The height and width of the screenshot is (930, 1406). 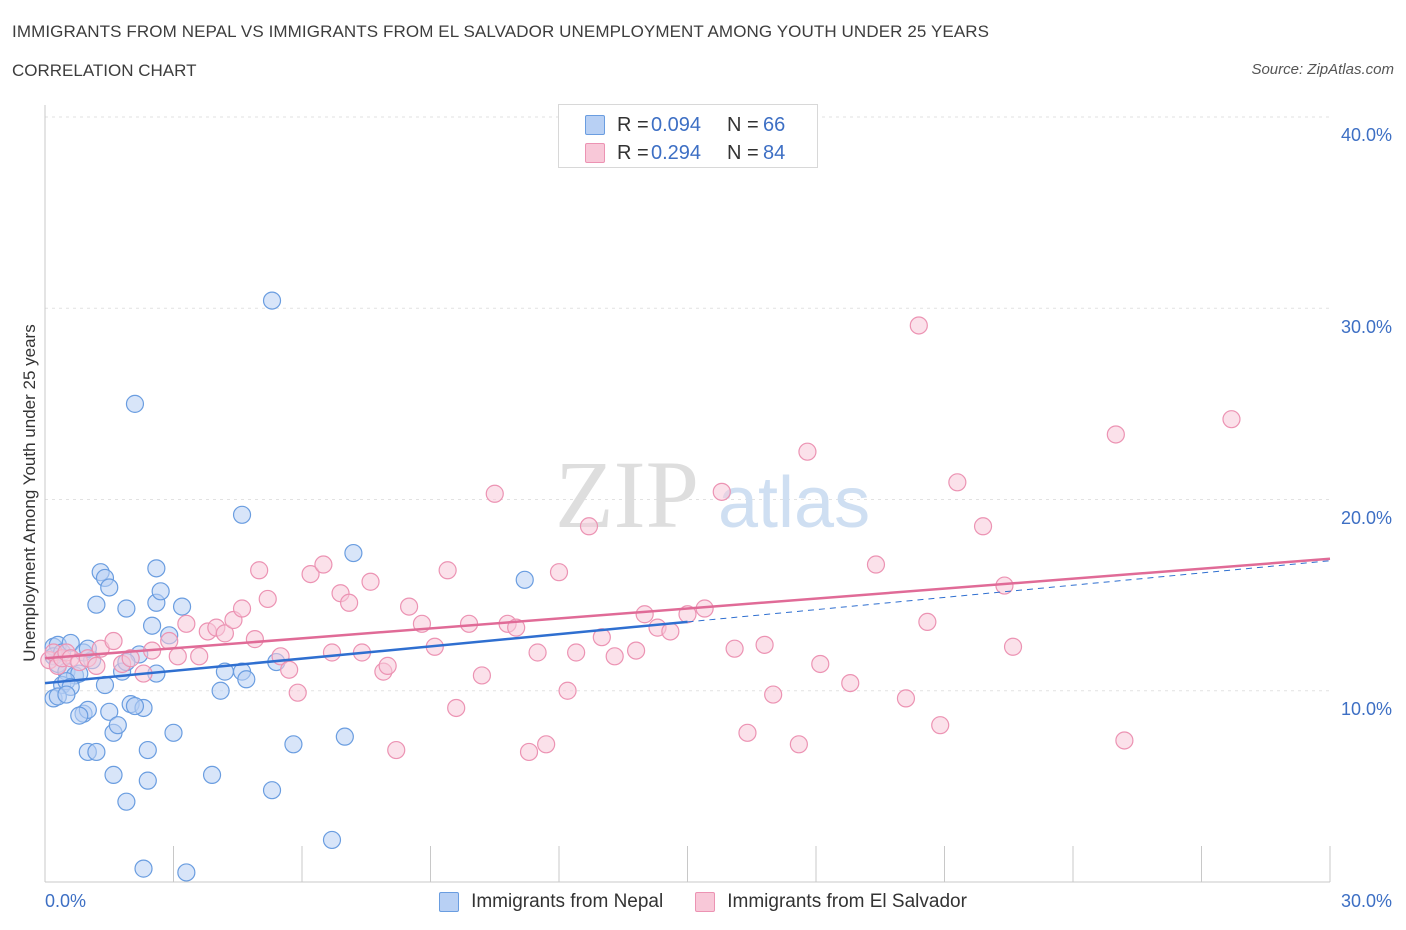 I want to click on legend-label-nepal: Immigrants from Nepal, so click(x=567, y=901).